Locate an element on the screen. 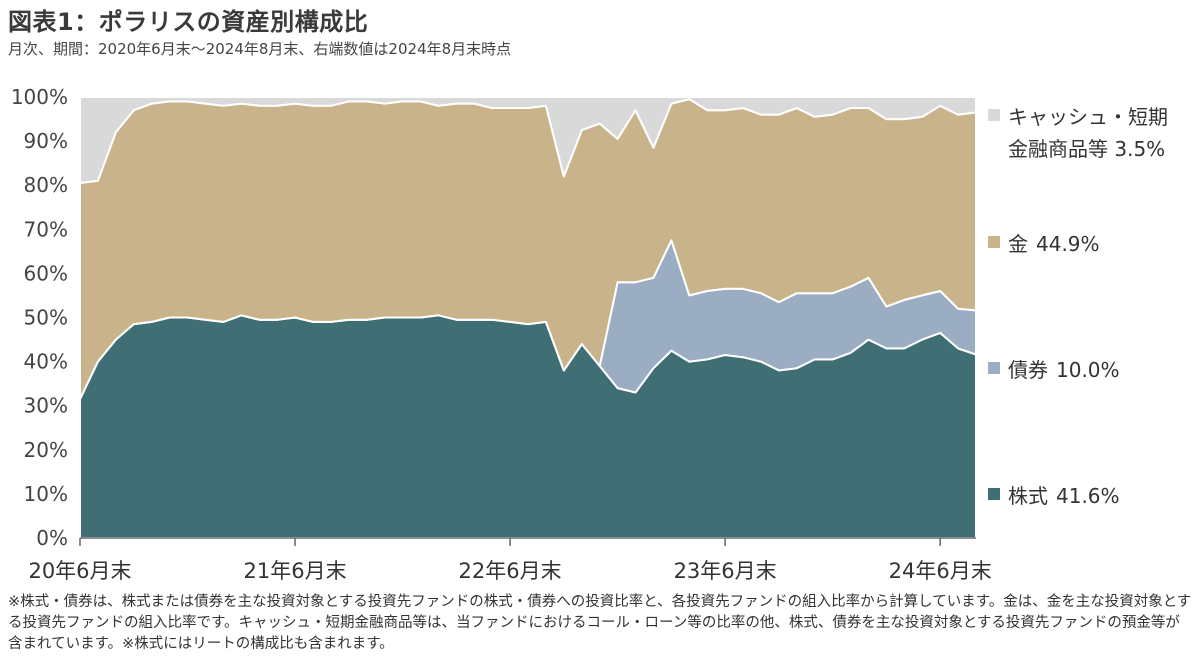  legend-label-stock: 株式 41.6% is located at coordinates (1064, 496).